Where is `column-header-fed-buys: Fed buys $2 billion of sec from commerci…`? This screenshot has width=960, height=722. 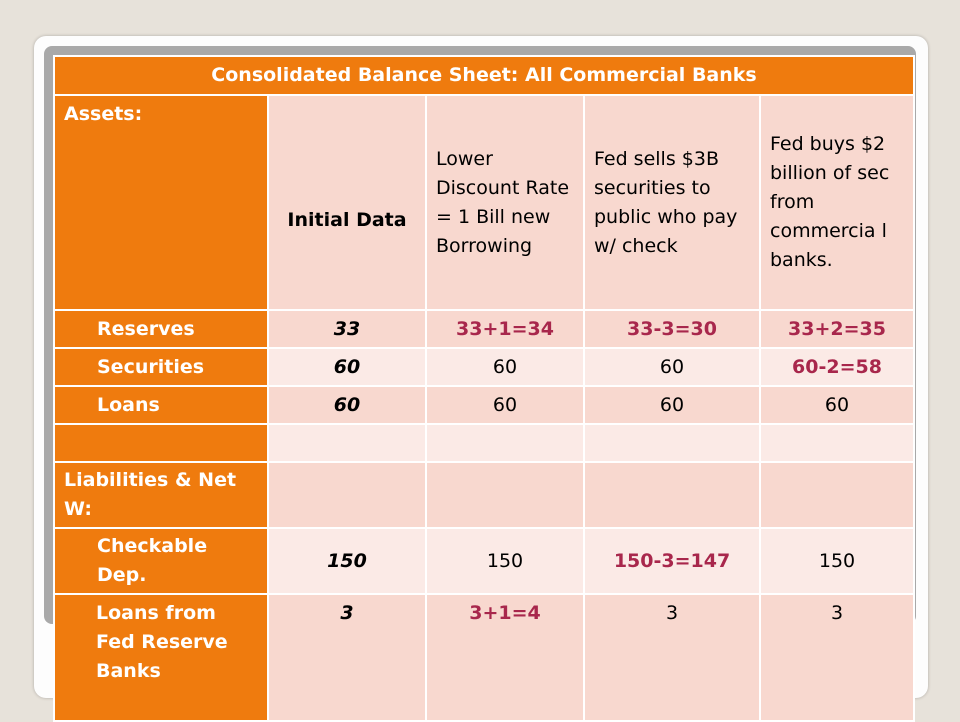 column-header-fed-buys: Fed buys $2 billion of sec from commerci… is located at coordinates (837, 202).